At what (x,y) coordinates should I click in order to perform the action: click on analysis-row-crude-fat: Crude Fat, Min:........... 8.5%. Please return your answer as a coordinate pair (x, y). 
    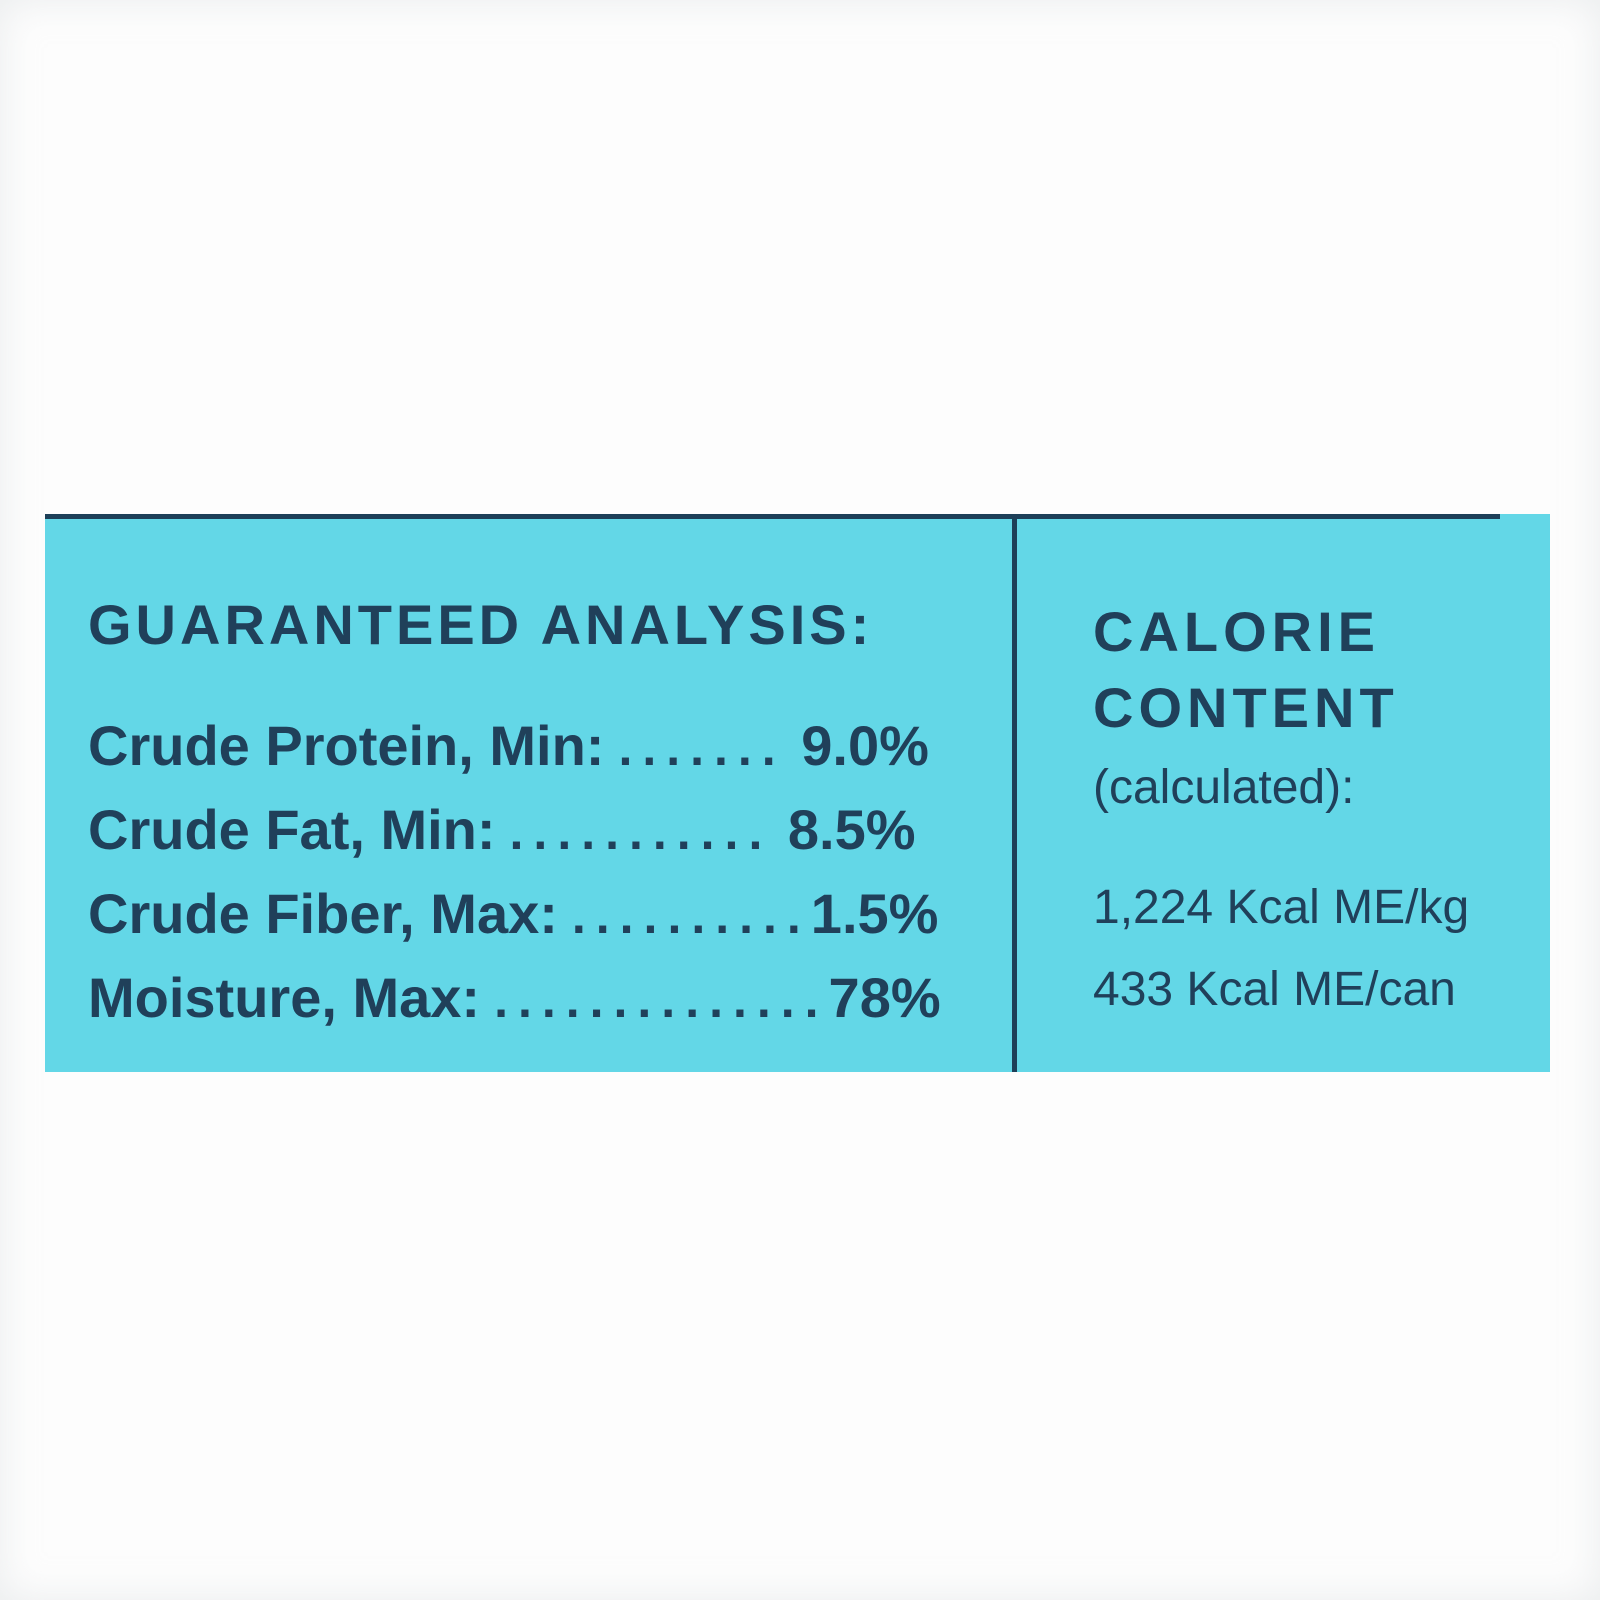
    Looking at the image, I should click on (528, 831).